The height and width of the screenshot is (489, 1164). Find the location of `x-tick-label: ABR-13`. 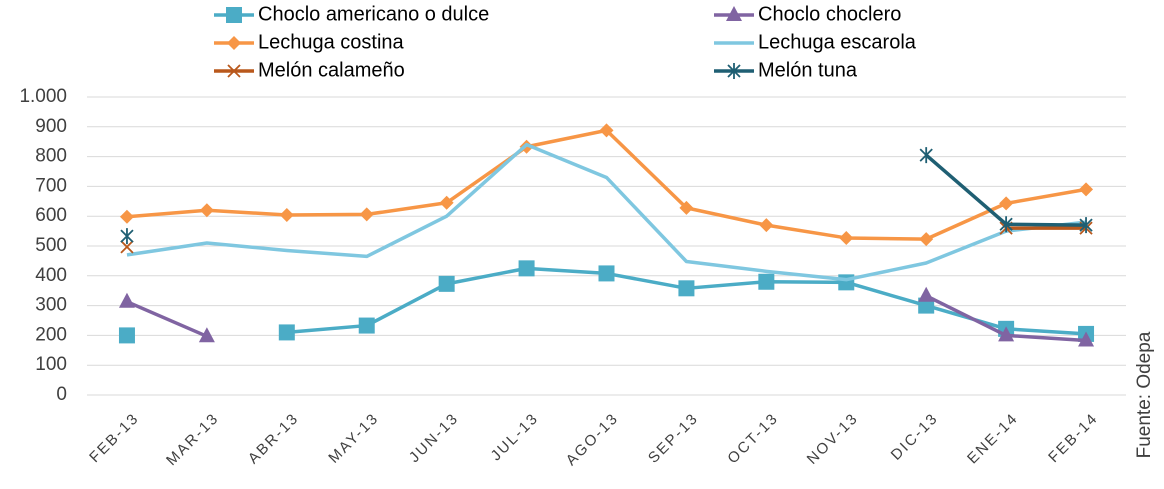

x-tick-label: ABR-13 is located at coordinates (274, 439).